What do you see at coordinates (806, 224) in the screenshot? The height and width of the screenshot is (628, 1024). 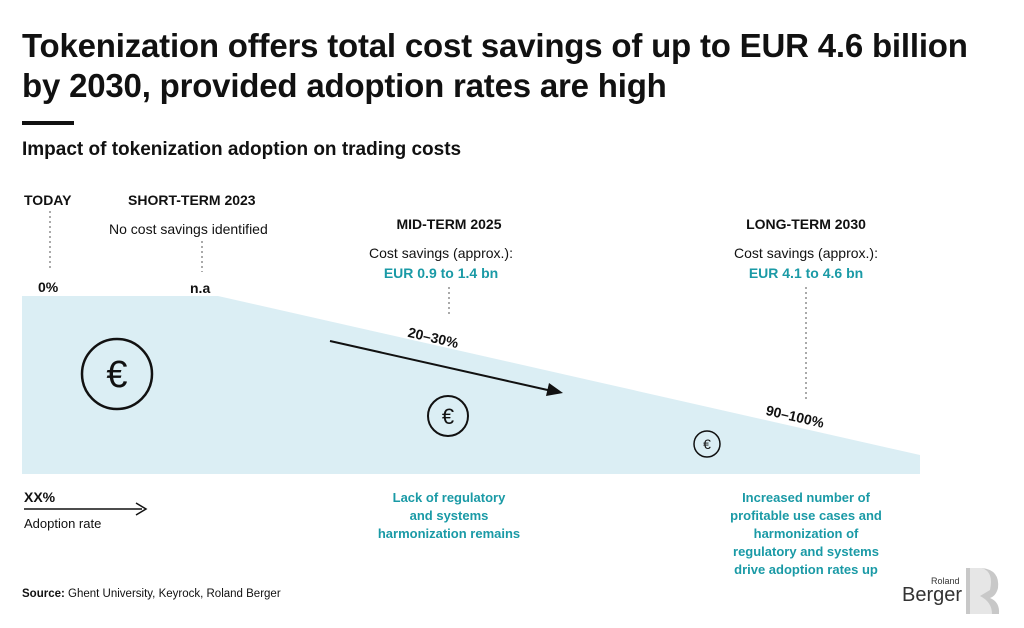 I see `phase-long-label: LONG-TERM 2030` at bounding box center [806, 224].